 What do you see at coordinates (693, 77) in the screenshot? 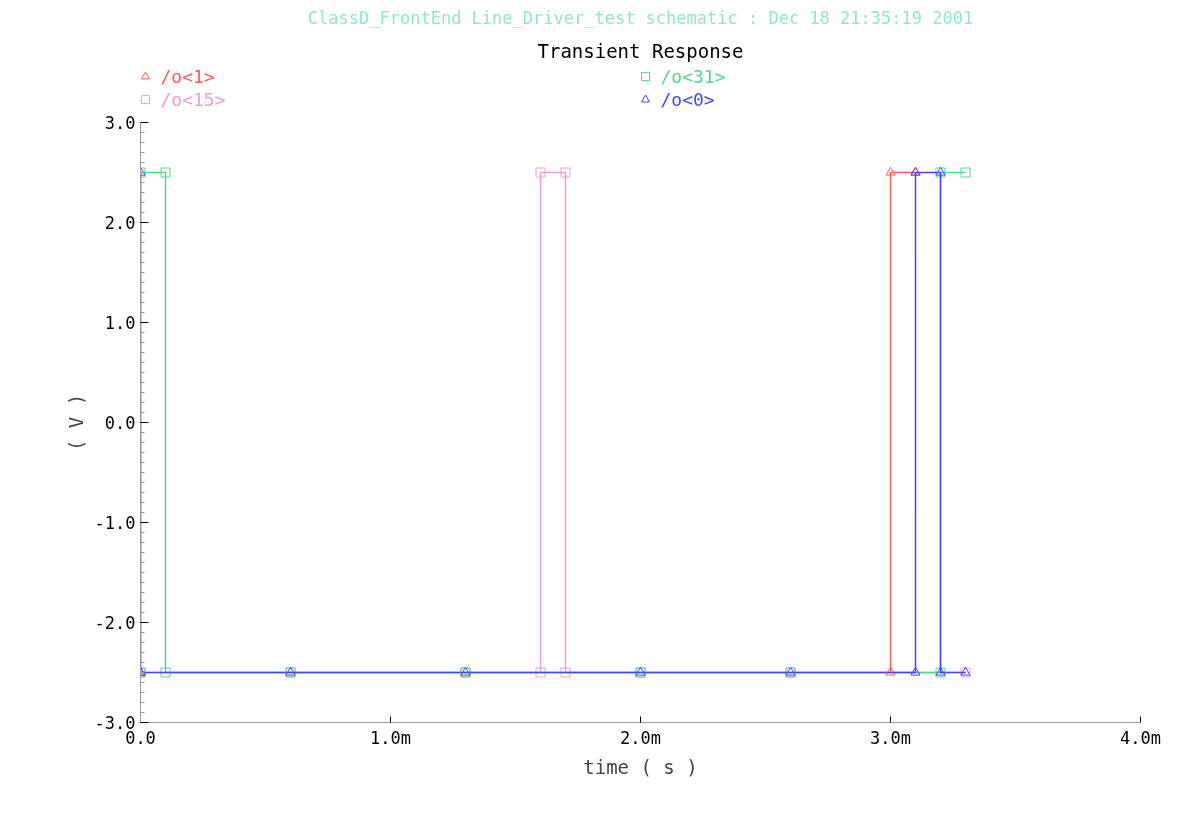
I see `legend-label: /o<31>` at bounding box center [693, 77].